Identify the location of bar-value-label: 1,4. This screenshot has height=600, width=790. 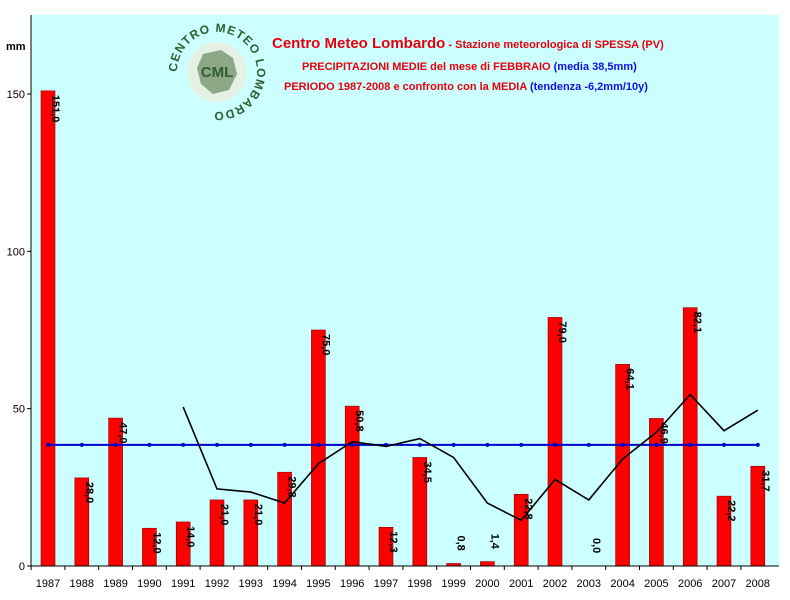
(494, 542).